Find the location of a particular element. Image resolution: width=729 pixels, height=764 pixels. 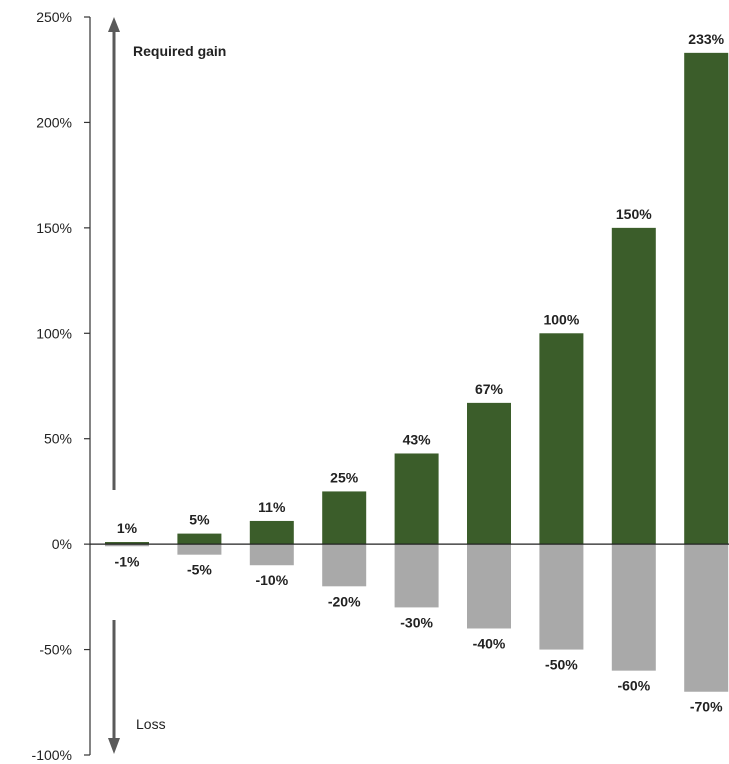

down-arrowhead-icon is located at coordinates (114, 746).